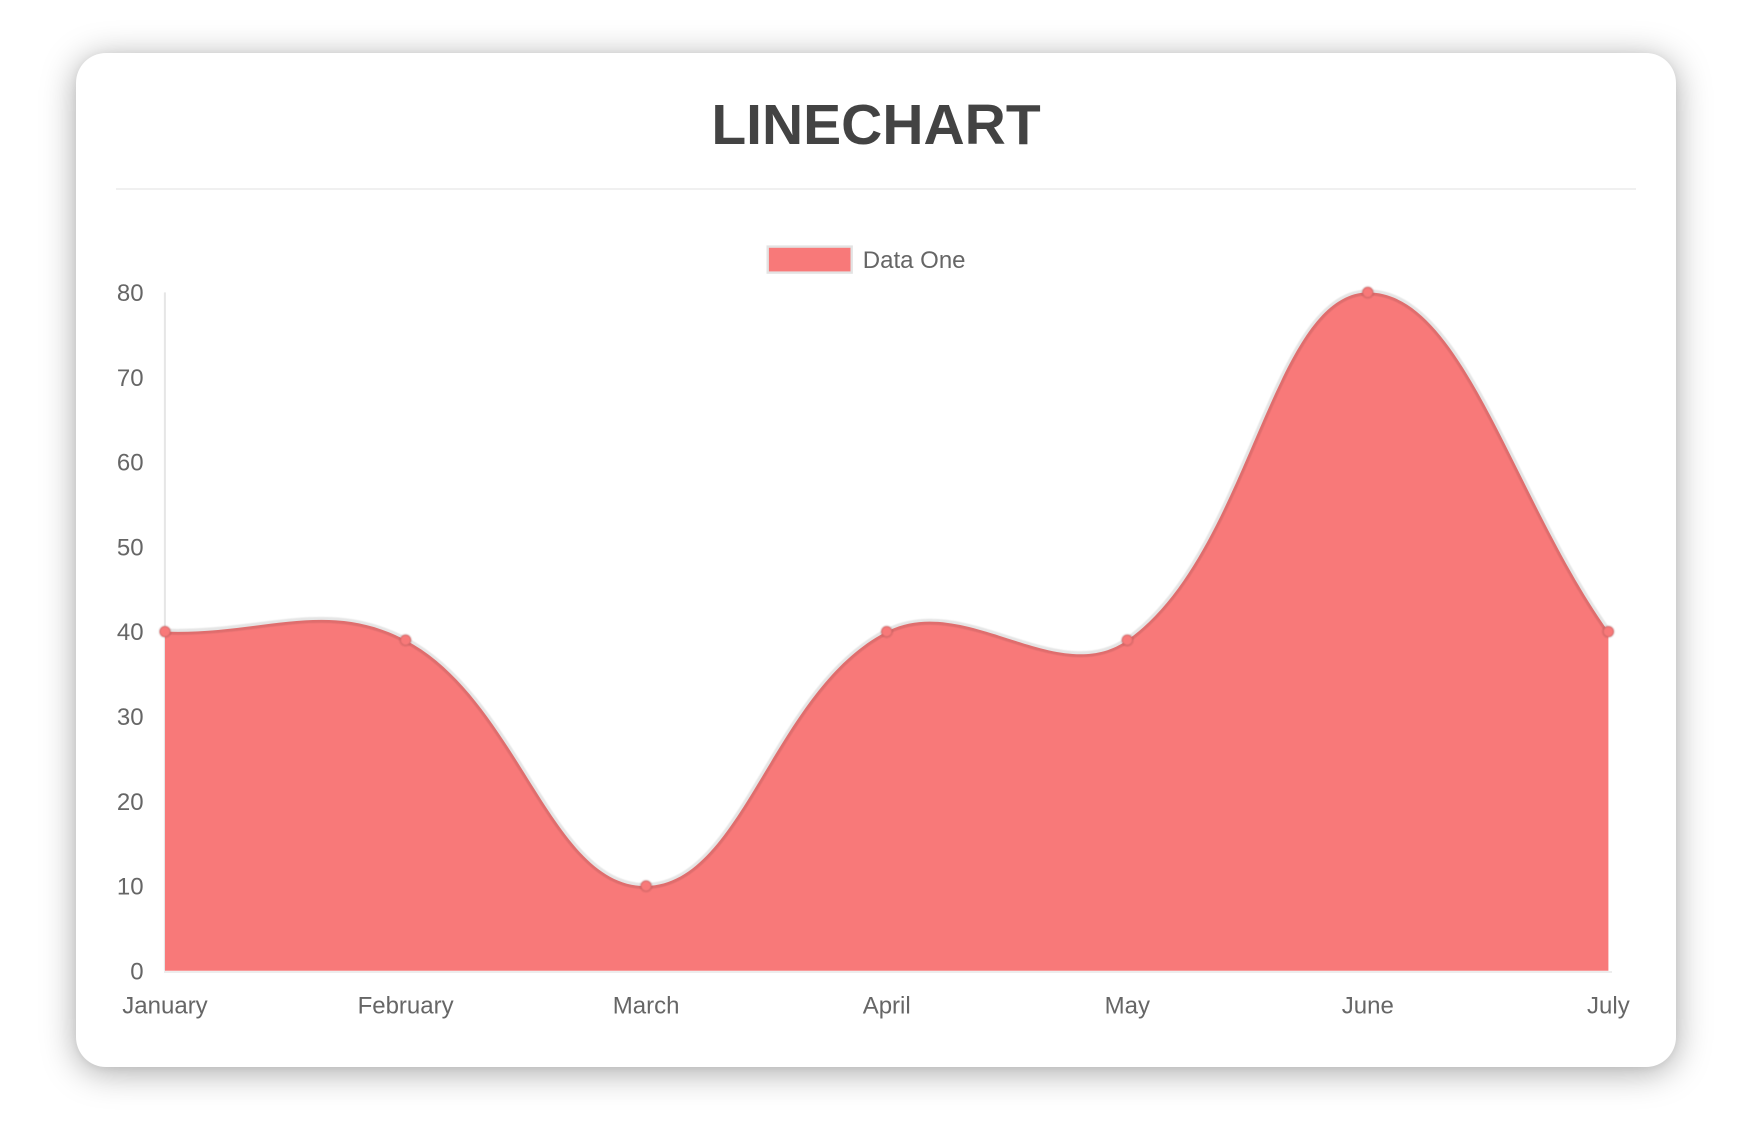 Image resolution: width=1763 pixels, height=1130 pixels. I want to click on svg-text: May, so click(1127, 1006).